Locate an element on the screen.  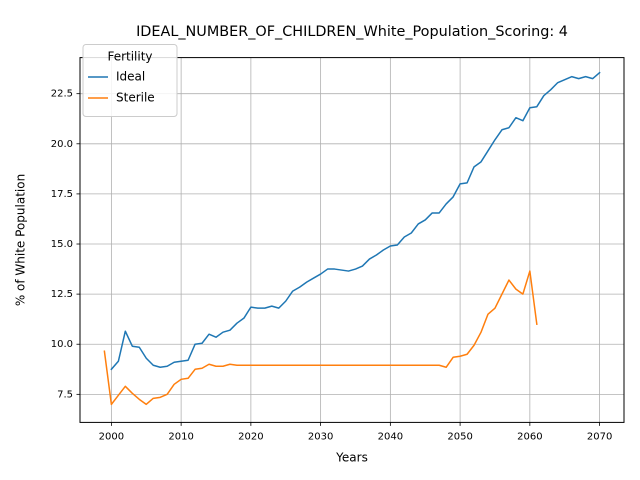
y-tick-label: 22.5 is located at coordinates (62, 94).